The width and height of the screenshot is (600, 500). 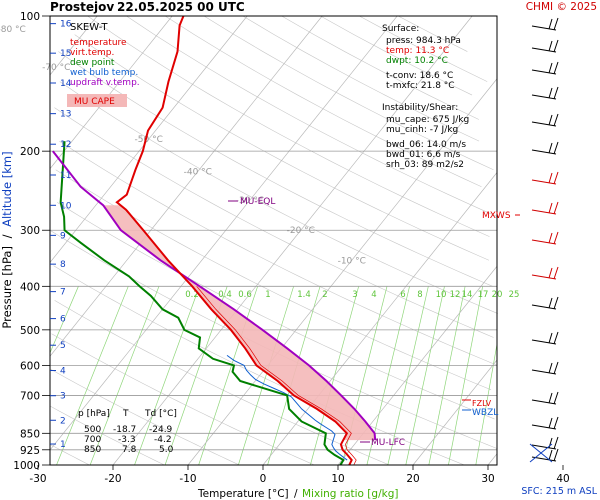 I want to click on mixing-ratio-label: 6, so click(x=402, y=295).